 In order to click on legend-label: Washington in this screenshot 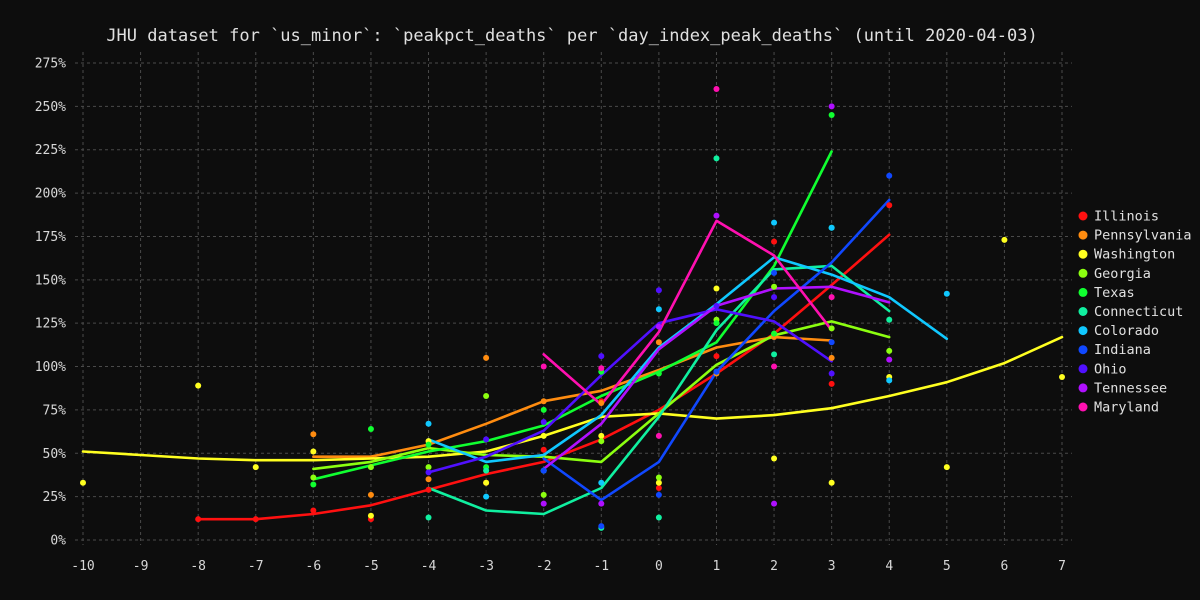, I will do `click(1134, 255)`.